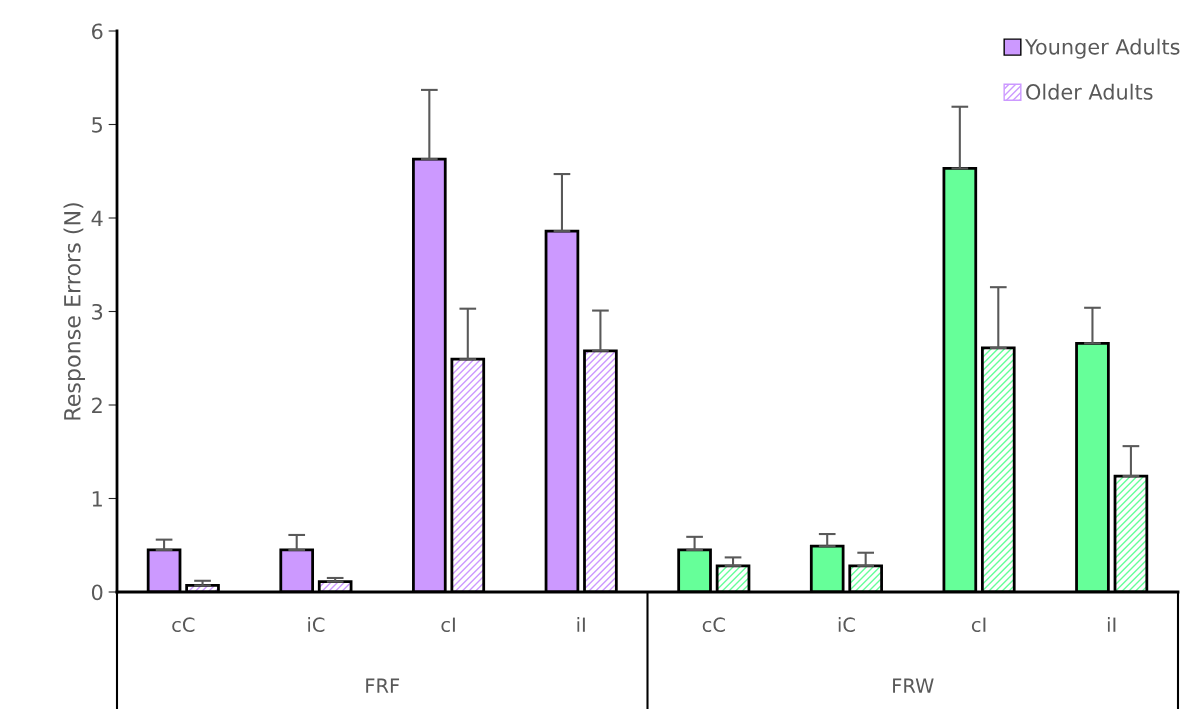  I want to click on y-tick-label: 3, so click(97, 311).